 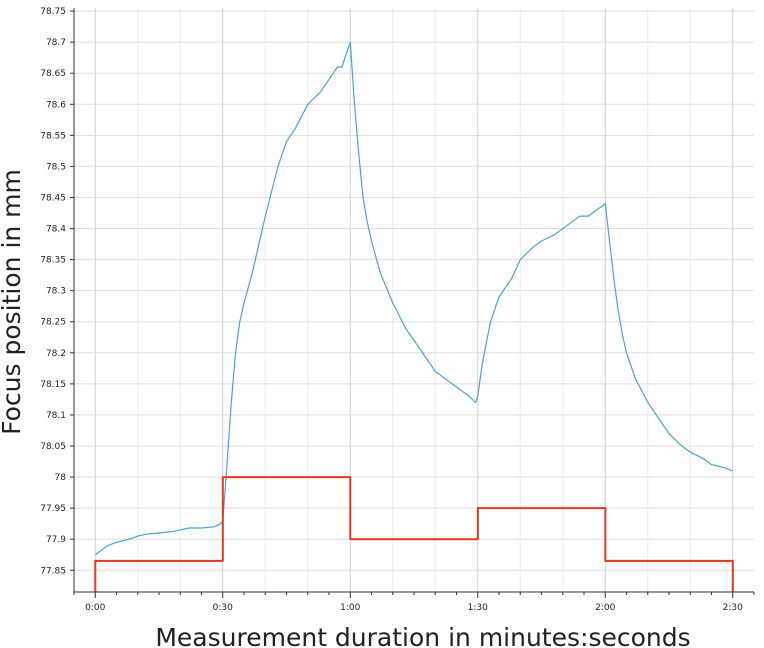 What do you see at coordinates (223, 608) in the screenshot?
I see `x-tick-label: 0:30` at bounding box center [223, 608].